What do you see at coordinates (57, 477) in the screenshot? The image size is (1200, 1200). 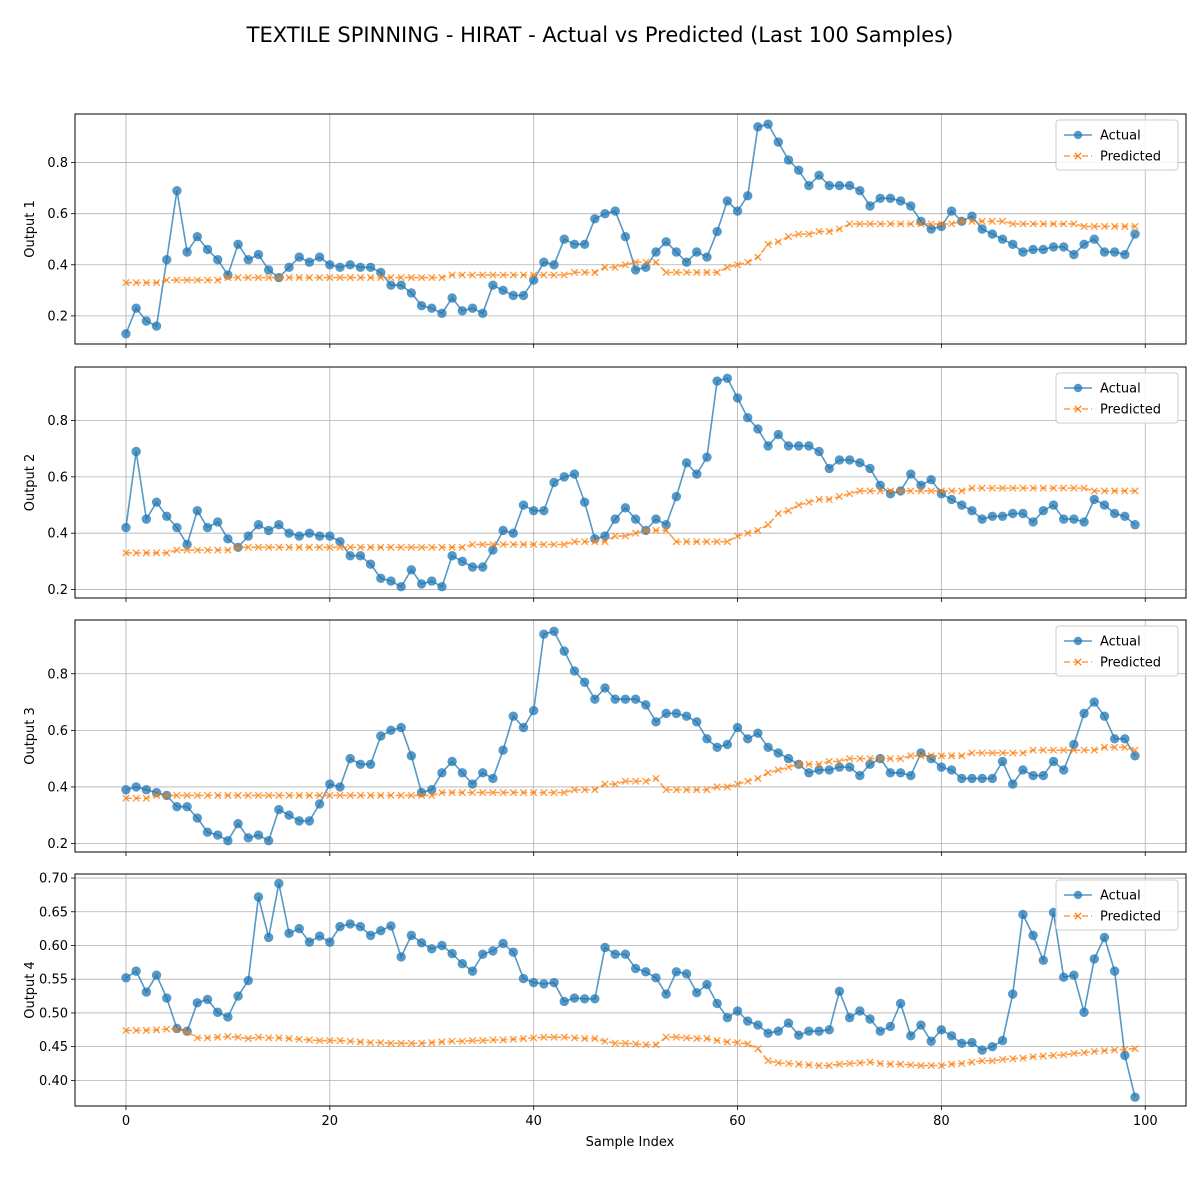 I see `y-tick-label: 0.6` at bounding box center [57, 477].